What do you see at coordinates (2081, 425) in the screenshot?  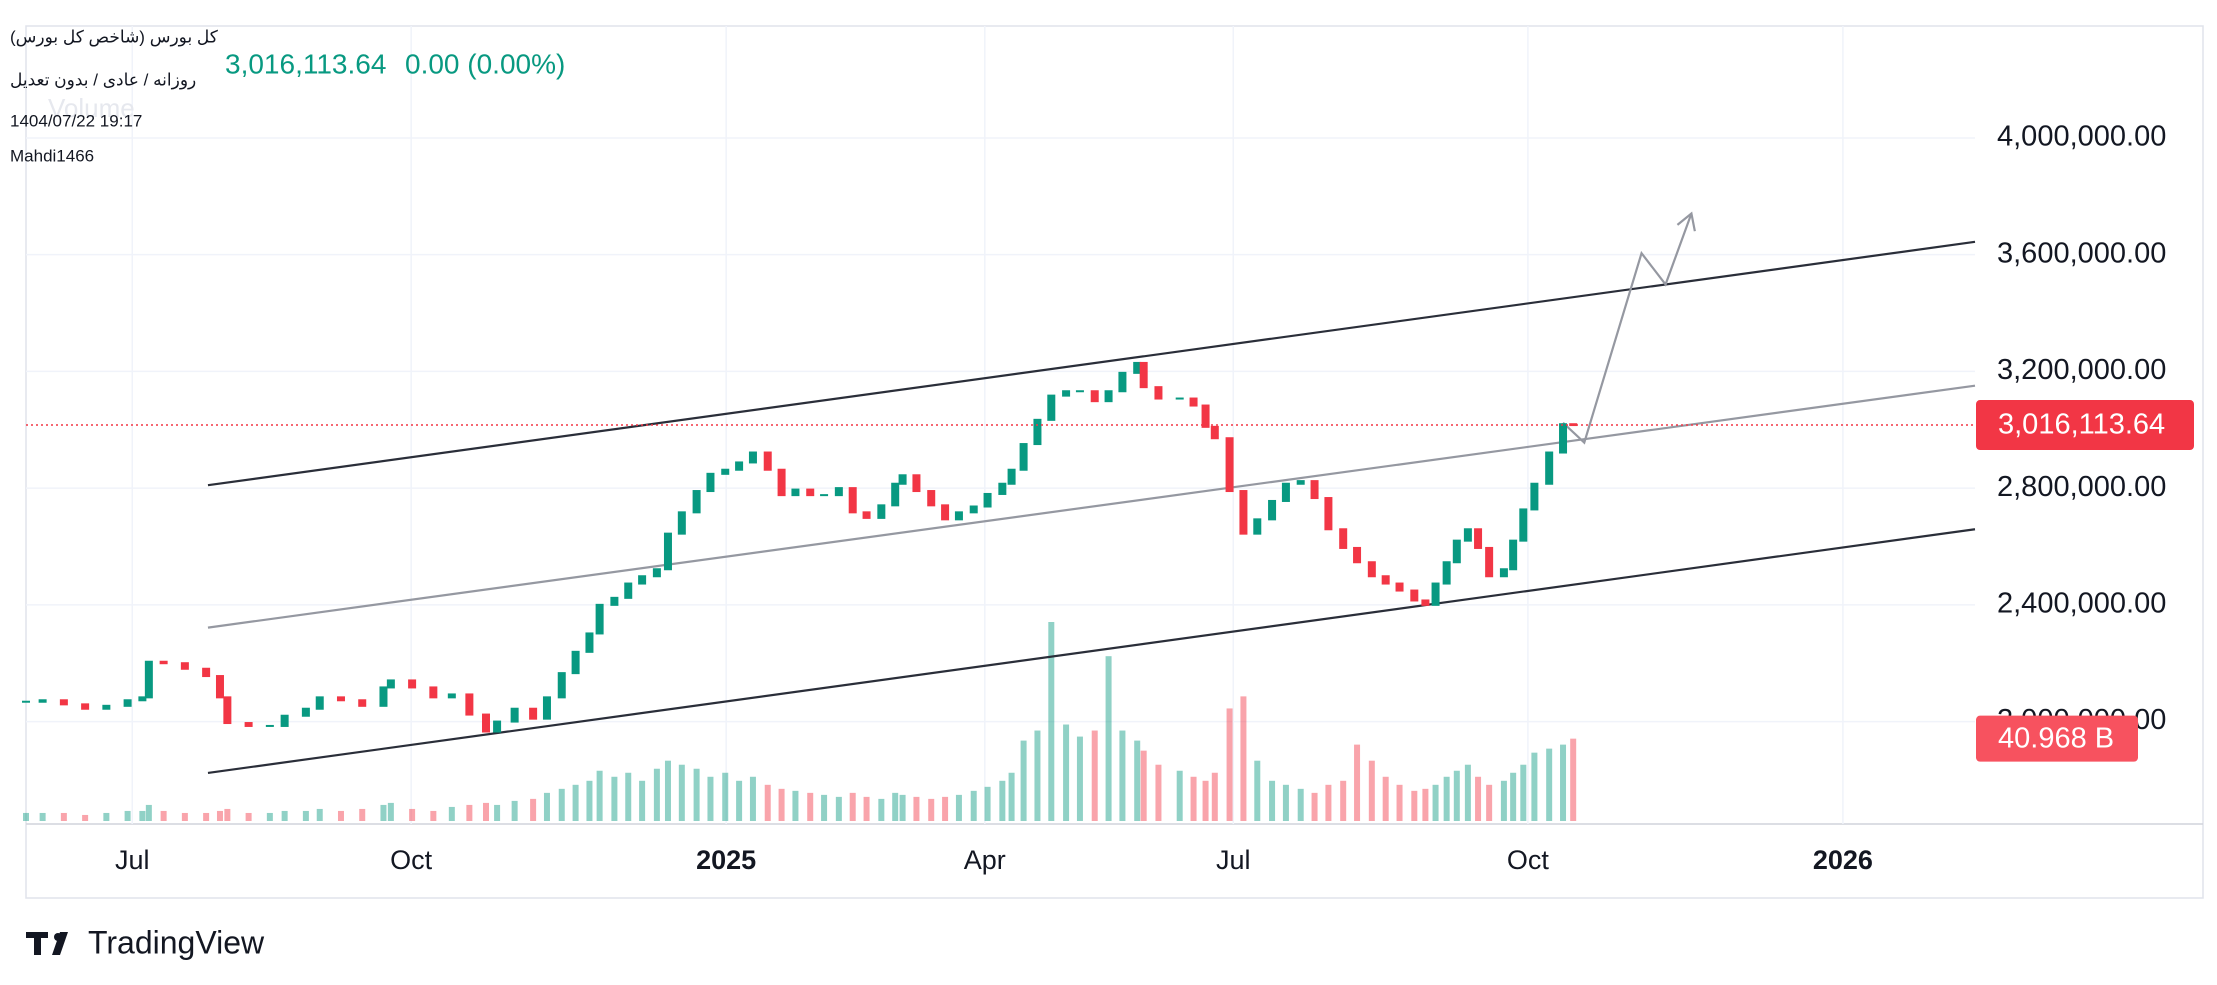 I see `last-price-label: 3,016,113.64` at bounding box center [2081, 425].